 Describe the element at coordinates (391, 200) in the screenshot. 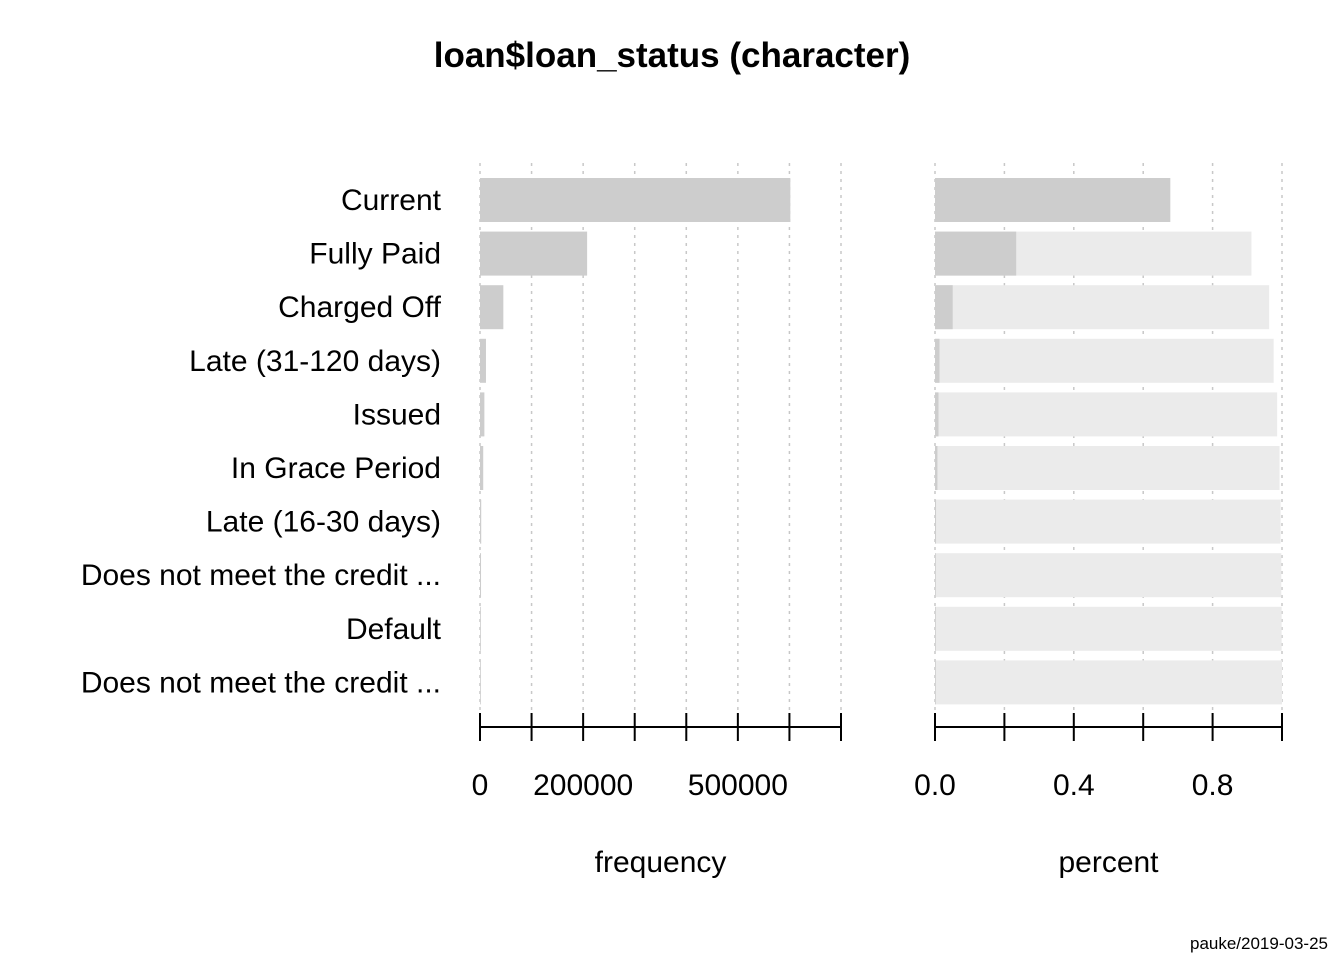

I see `category-label: Current` at that location.